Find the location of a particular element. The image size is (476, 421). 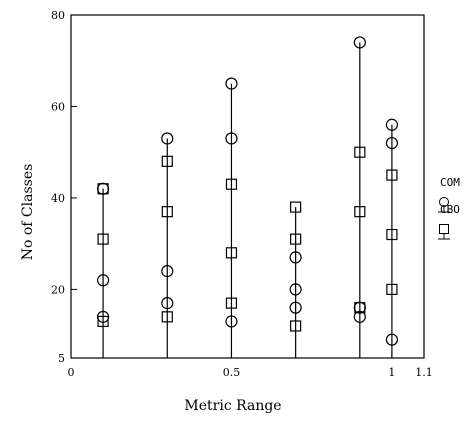

legend-label: COM is located at coordinates (450, 182).